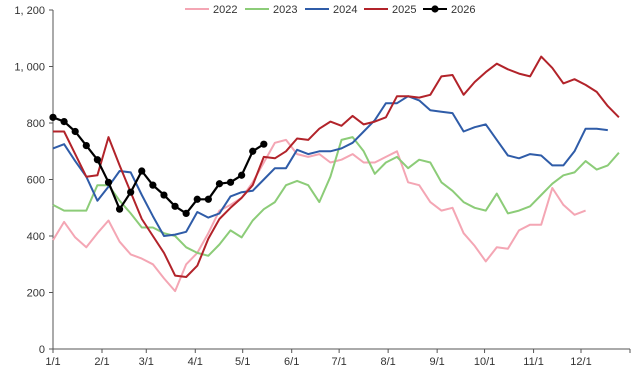 This screenshot has height=379, width=640. I want to click on x-tick-label: 6/1, so click(291, 362).